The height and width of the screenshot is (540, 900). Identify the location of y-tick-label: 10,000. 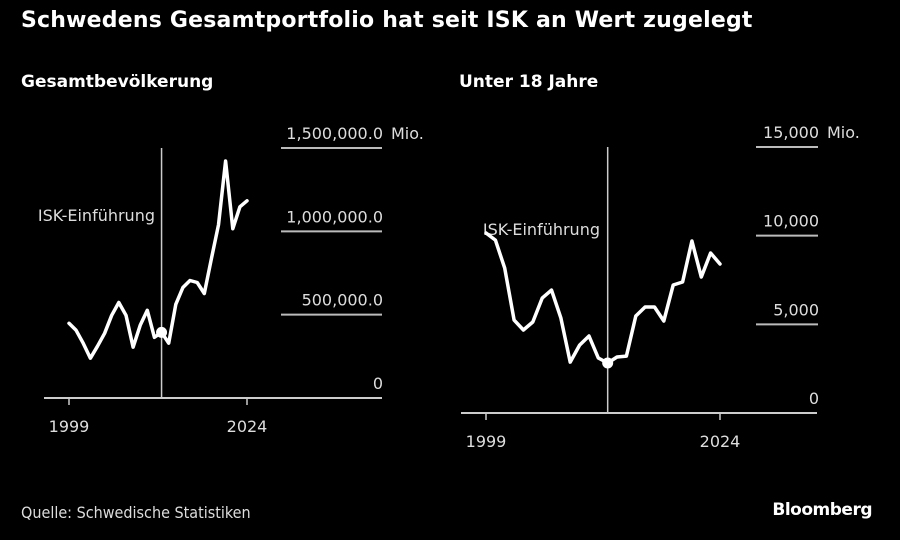
(791, 221).